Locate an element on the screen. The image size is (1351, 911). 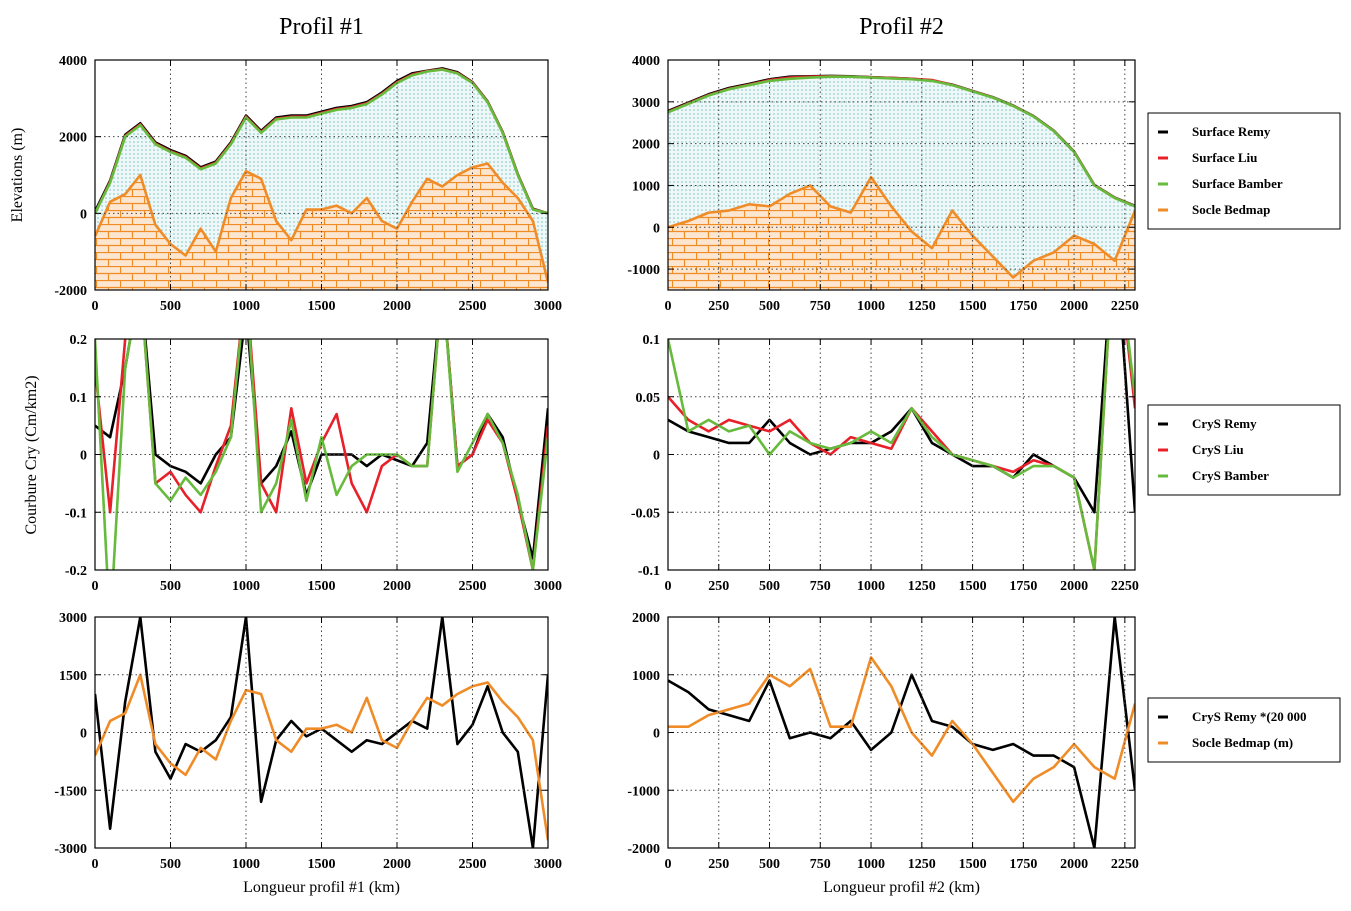
y-tick-label: -1000 is located at coordinates (643, 270).